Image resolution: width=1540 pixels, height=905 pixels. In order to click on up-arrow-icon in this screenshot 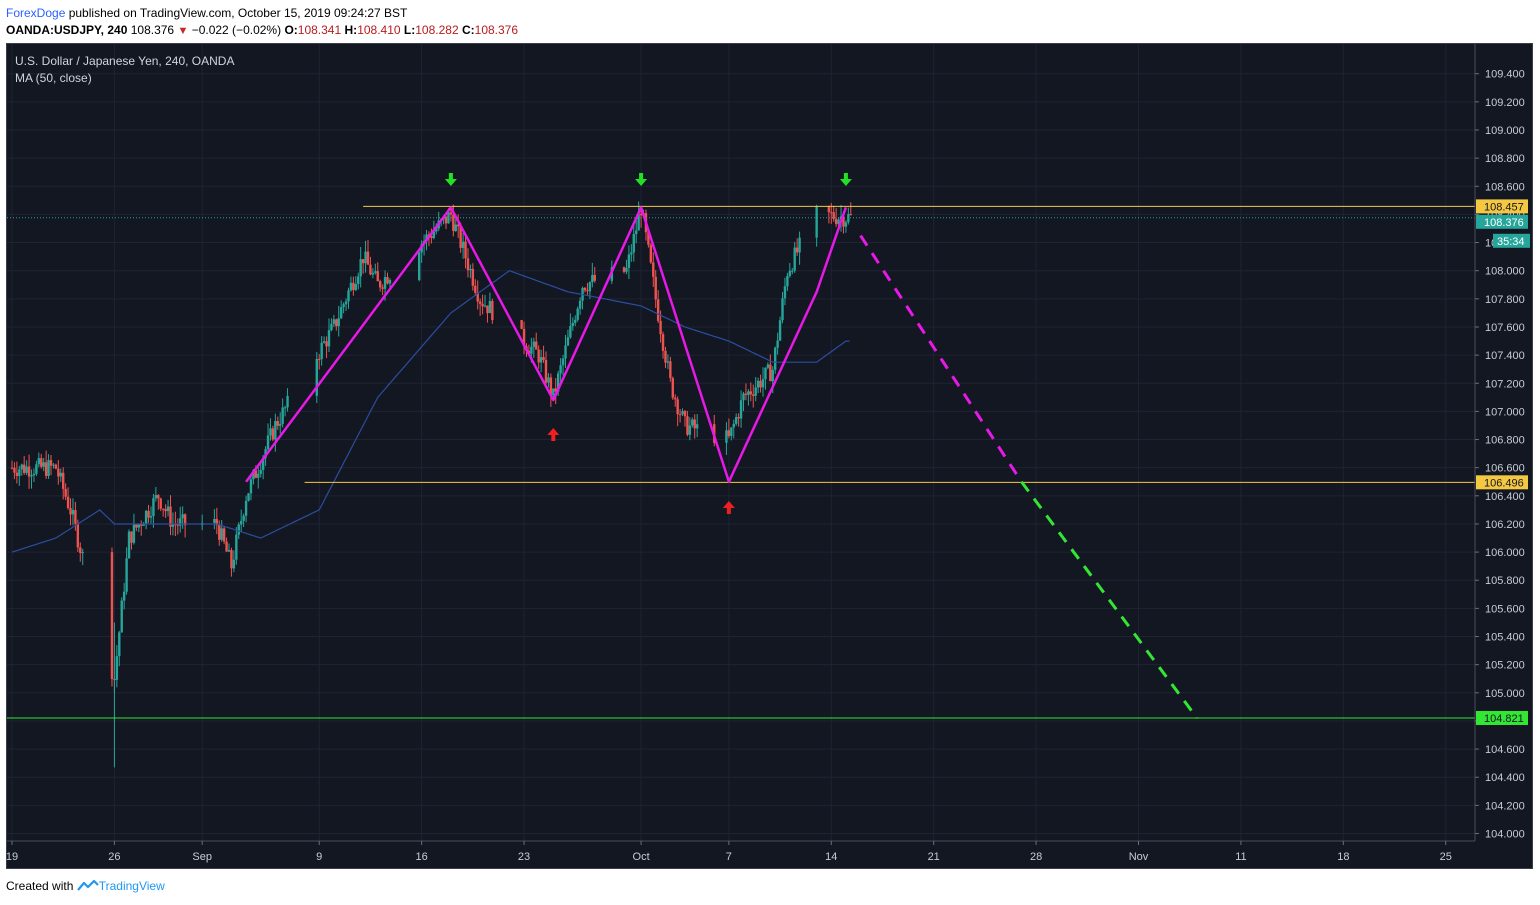, I will do `click(728, 507)`.